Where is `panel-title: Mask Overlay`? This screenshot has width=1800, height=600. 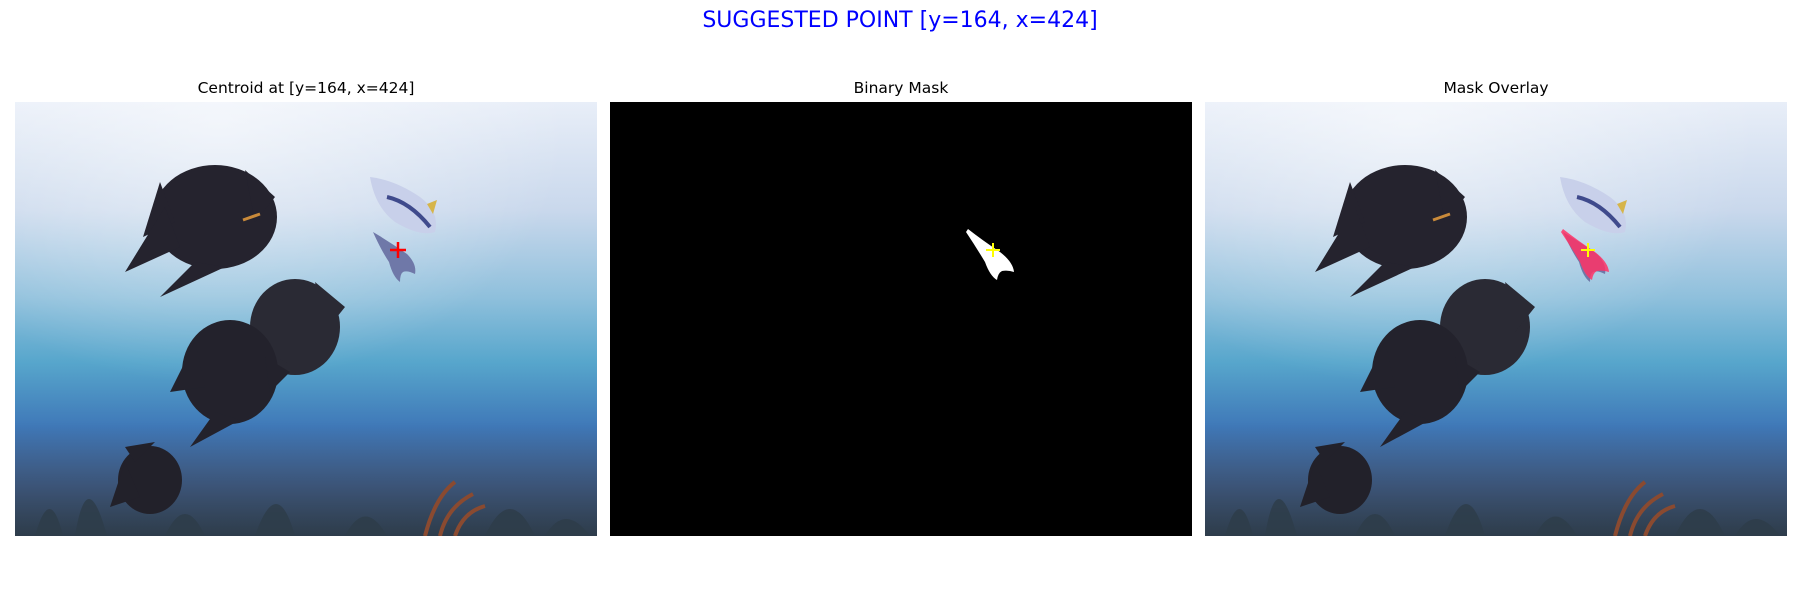
panel-title: Mask Overlay is located at coordinates (1496, 88).